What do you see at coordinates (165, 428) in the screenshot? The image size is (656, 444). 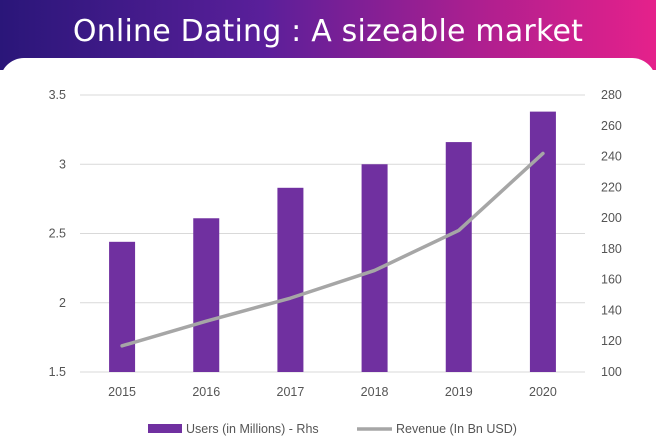 I see `legend-swatch-users` at bounding box center [165, 428].